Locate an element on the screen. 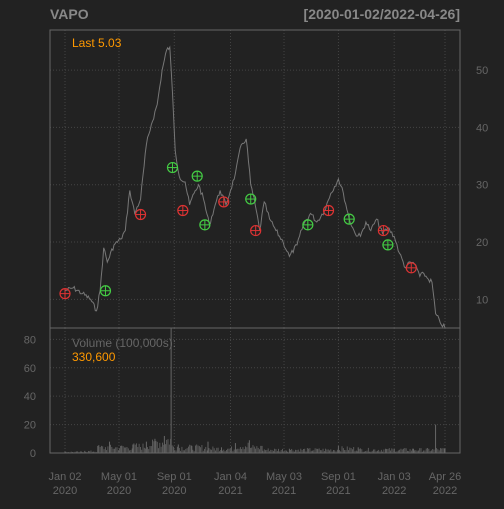 This screenshot has height=509, width=504. date-tick-label: Jan 04 is located at coordinates (230, 477).